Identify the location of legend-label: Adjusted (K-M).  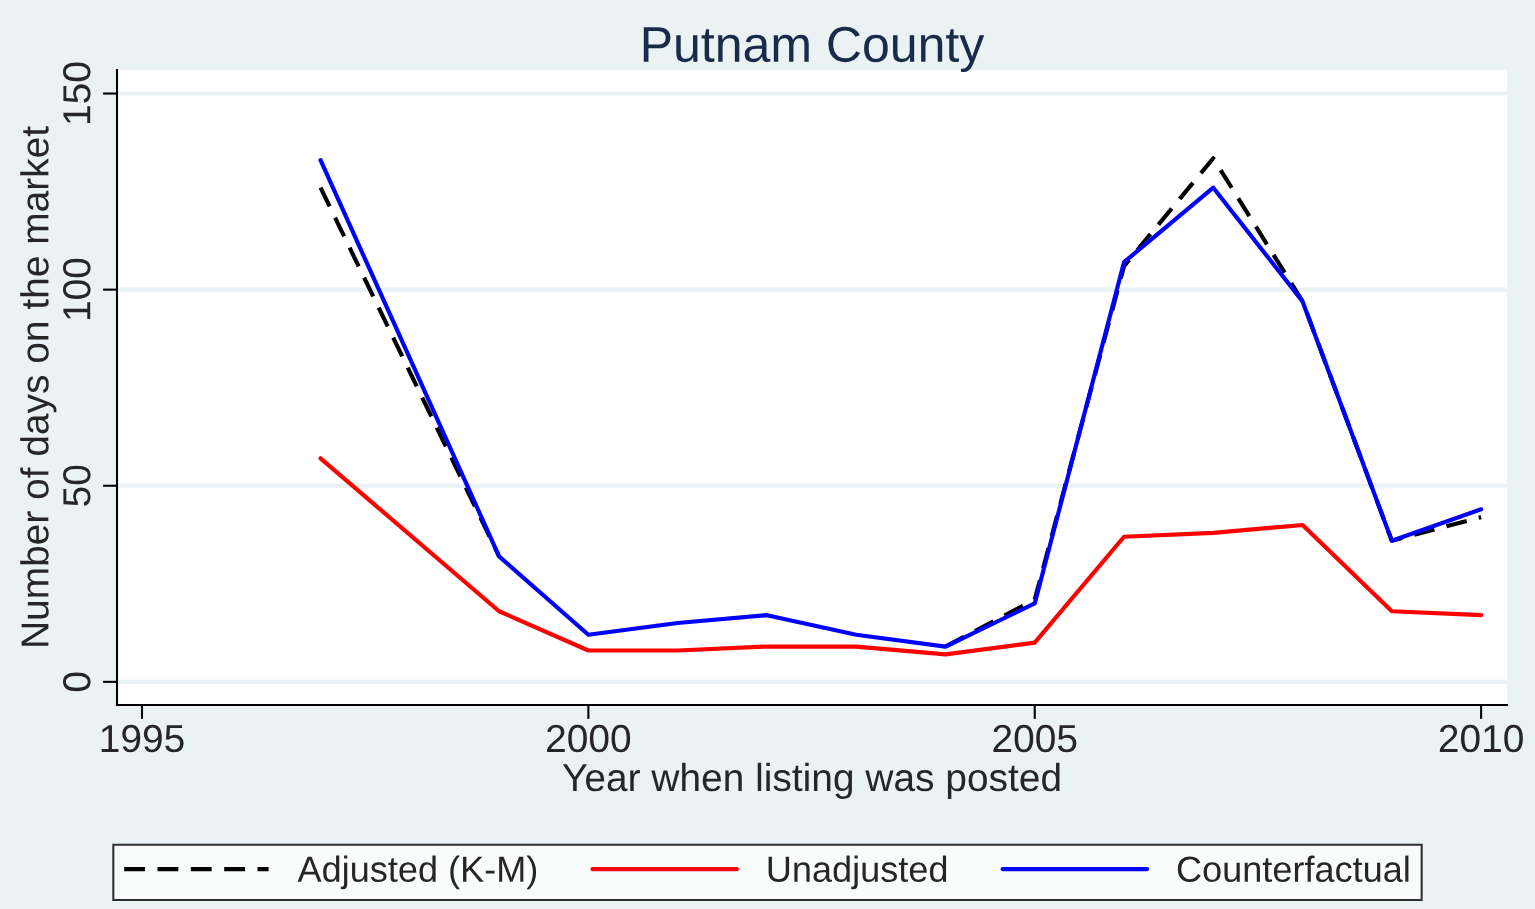
(417, 872).